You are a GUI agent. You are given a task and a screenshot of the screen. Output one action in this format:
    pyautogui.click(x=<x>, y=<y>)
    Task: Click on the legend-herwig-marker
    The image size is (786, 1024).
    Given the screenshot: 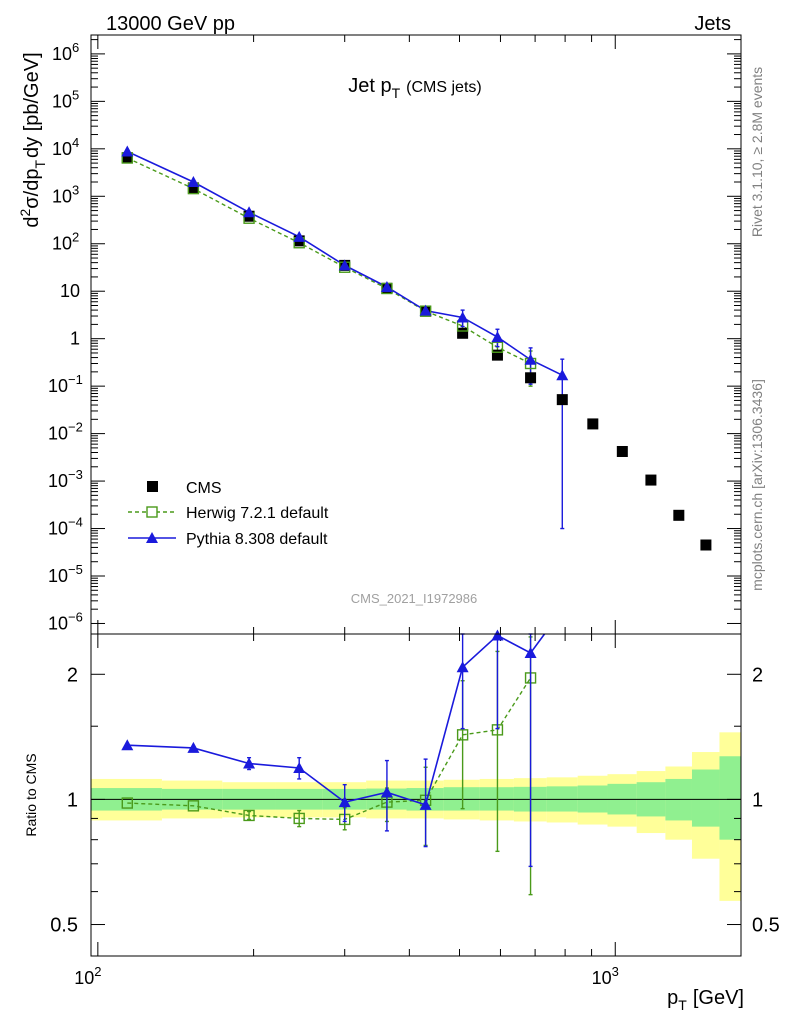 What is the action you would take?
    pyautogui.click(x=152, y=512)
    